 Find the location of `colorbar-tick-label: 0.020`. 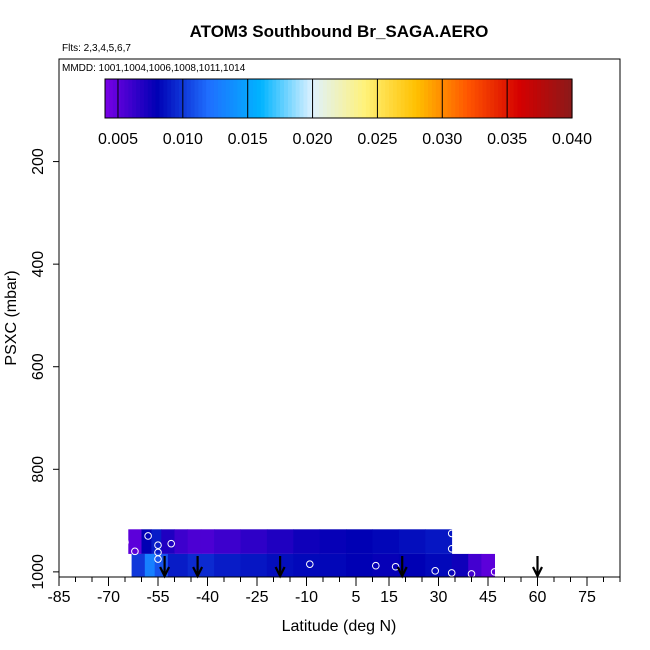

colorbar-tick-label: 0.020 is located at coordinates (313, 139).